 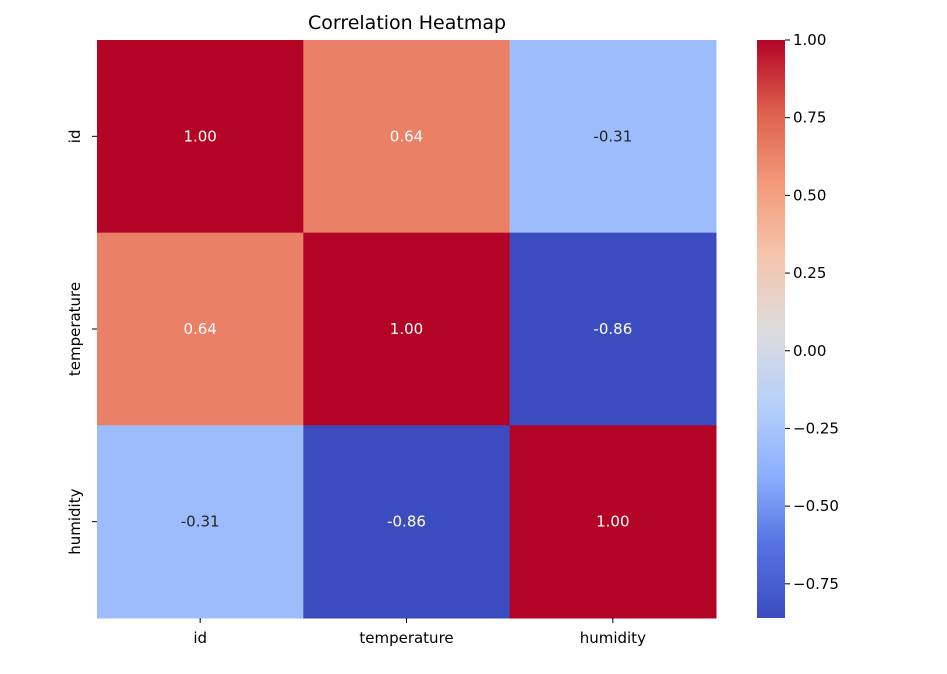 I want to click on colorbar-tick-label: 0.50, so click(x=809, y=195).